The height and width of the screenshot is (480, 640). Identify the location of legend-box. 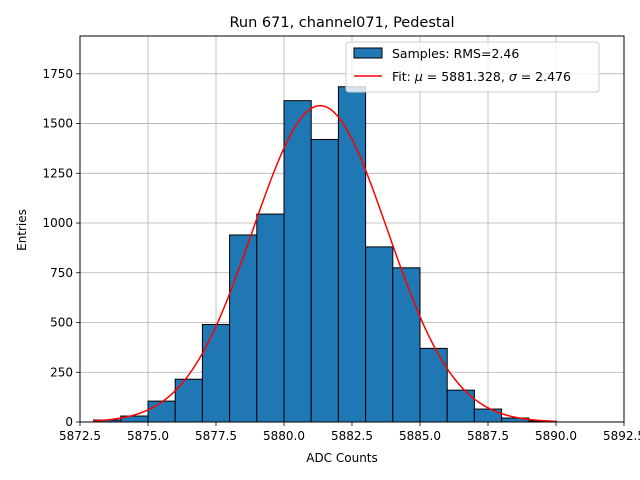
(472, 67).